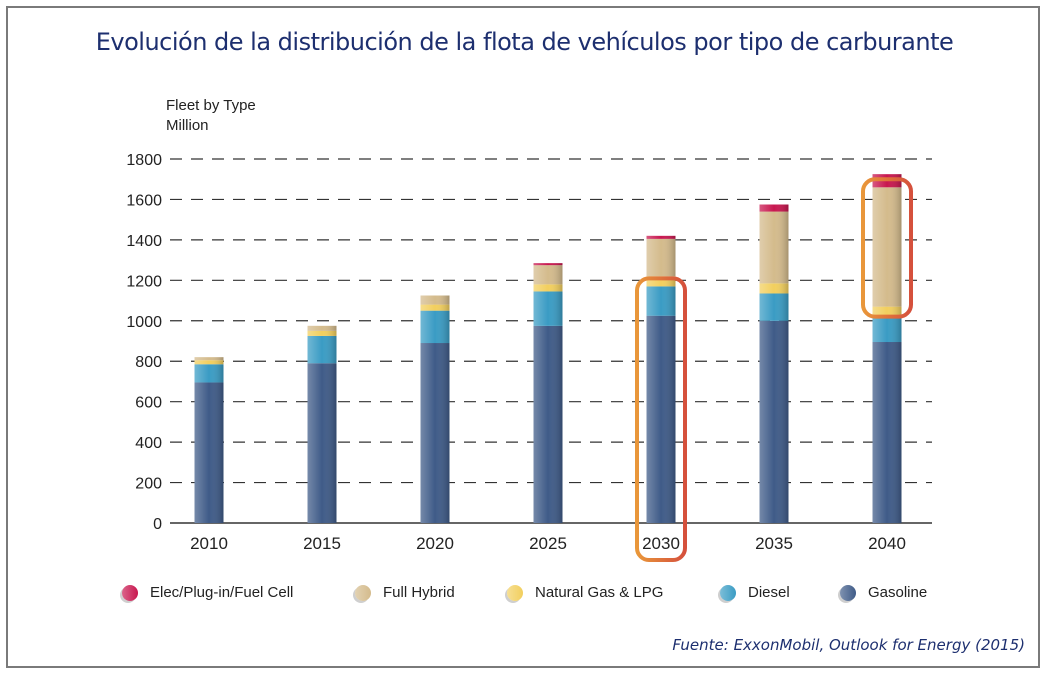  What do you see at coordinates (144, 241) in the screenshot?
I see `y-tick-label: 1400` at bounding box center [144, 241].